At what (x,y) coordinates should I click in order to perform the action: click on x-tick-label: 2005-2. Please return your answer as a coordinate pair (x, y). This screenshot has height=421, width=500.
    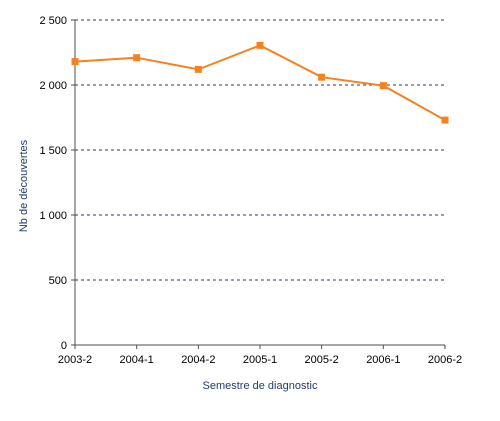
    Looking at the image, I should click on (322, 360).